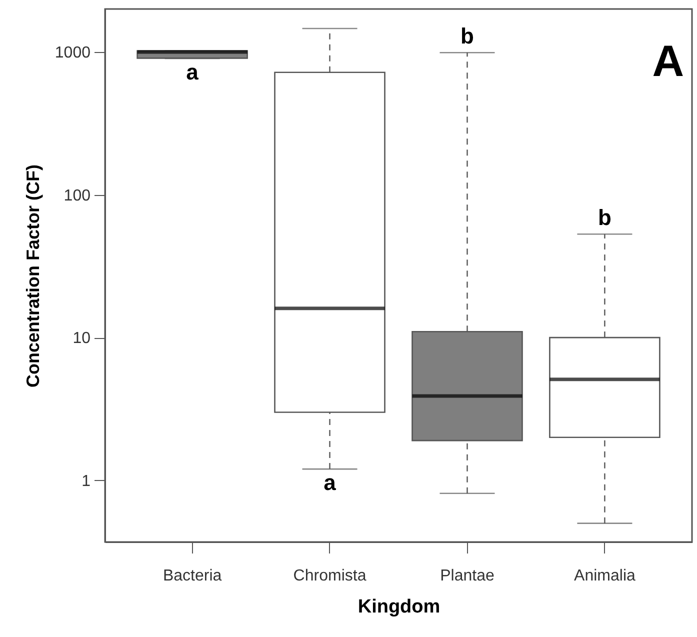 The width and height of the screenshot is (697, 637). I want to click on y-tick-label: 100, so click(77, 195).